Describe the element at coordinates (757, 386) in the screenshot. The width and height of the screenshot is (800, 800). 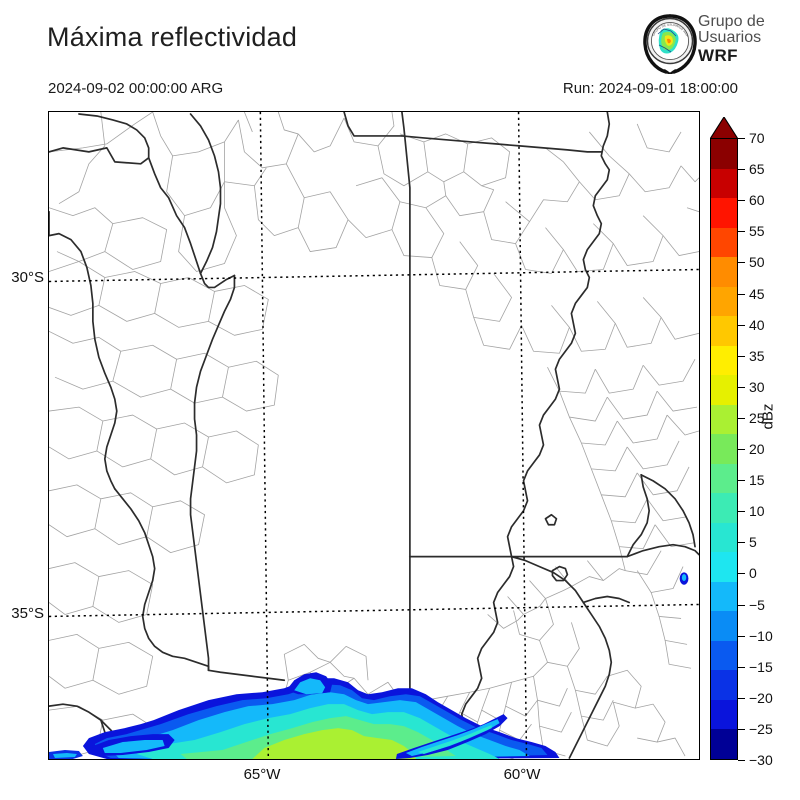
I see `colorbar-tick-label: 30` at that location.